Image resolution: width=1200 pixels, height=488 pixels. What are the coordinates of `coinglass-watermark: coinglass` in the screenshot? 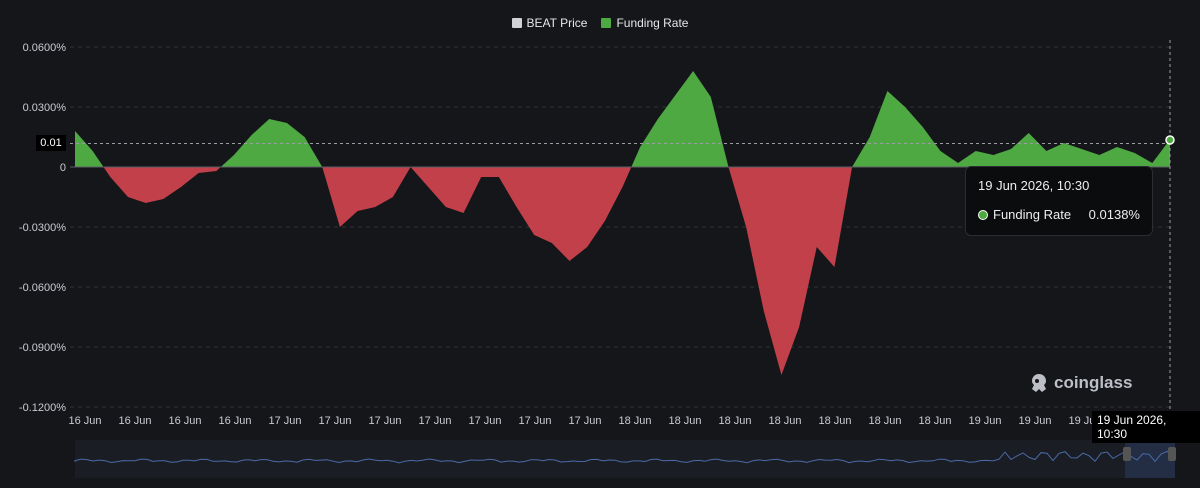 It's located at (1081, 383).